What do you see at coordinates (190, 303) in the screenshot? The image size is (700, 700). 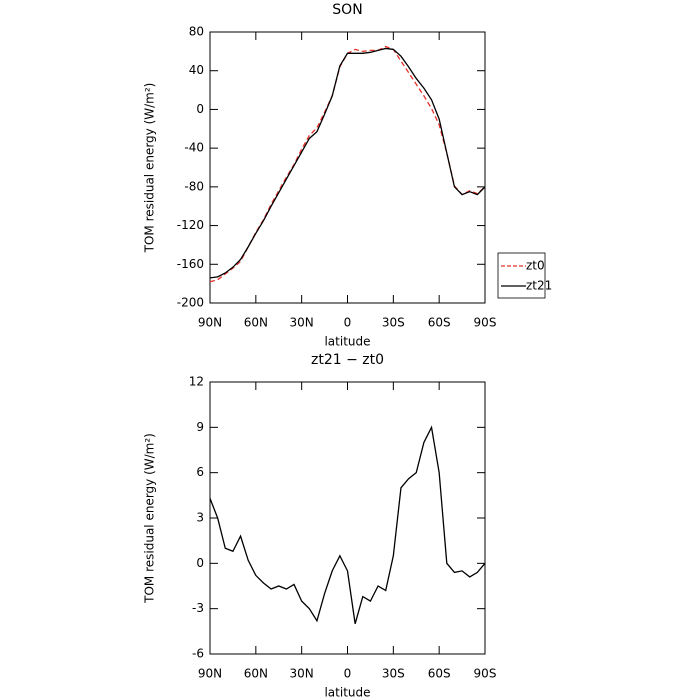 I see `y-tick-label: -200` at bounding box center [190, 303].